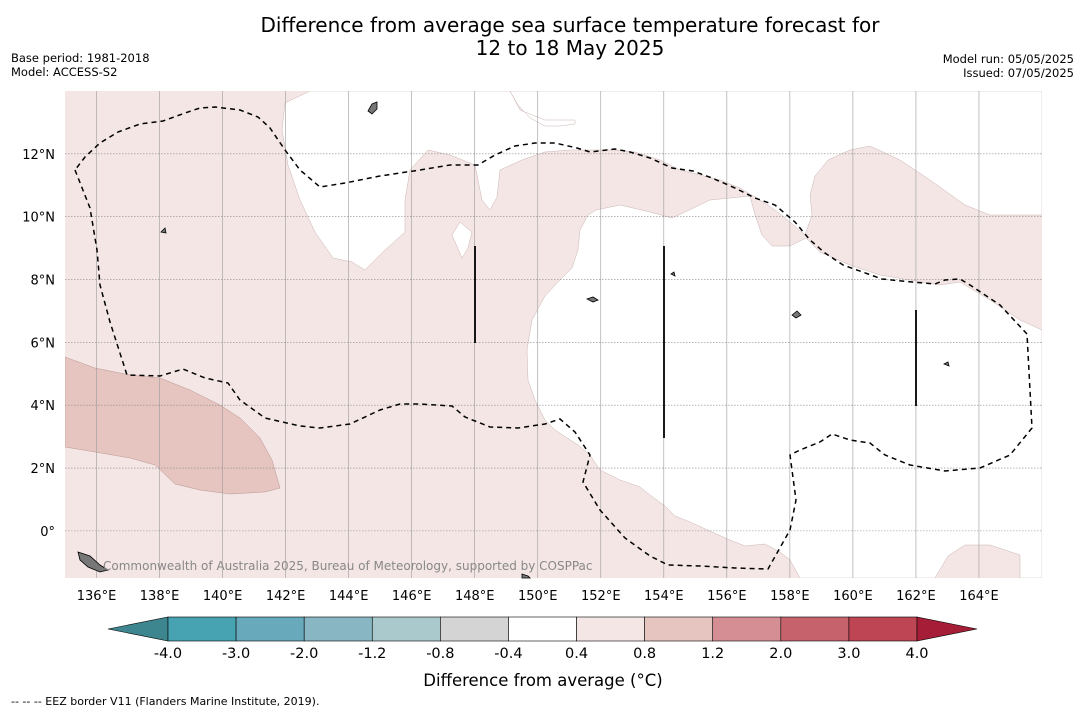 The image size is (1085, 713). What do you see at coordinates (223, 596) in the screenshot?
I see `lon-tick-label: 140°E` at bounding box center [223, 596].